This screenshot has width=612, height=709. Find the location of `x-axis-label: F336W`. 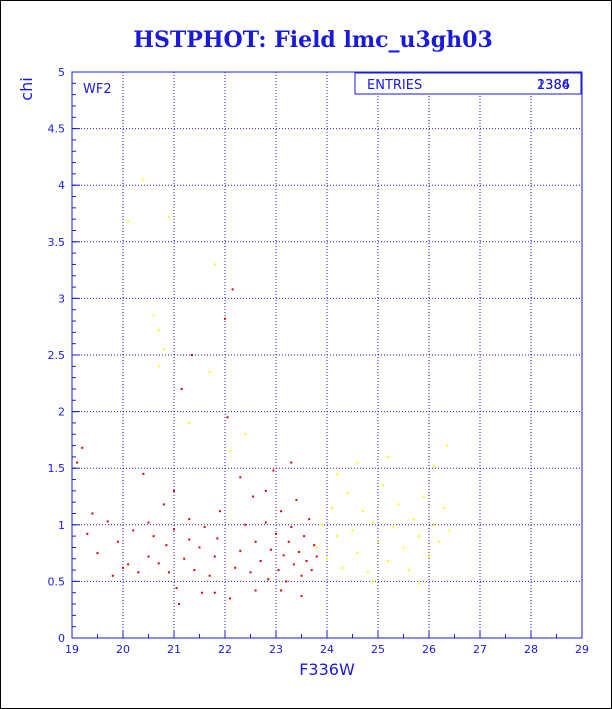

x-axis-label: F336W is located at coordinates (327, 669).